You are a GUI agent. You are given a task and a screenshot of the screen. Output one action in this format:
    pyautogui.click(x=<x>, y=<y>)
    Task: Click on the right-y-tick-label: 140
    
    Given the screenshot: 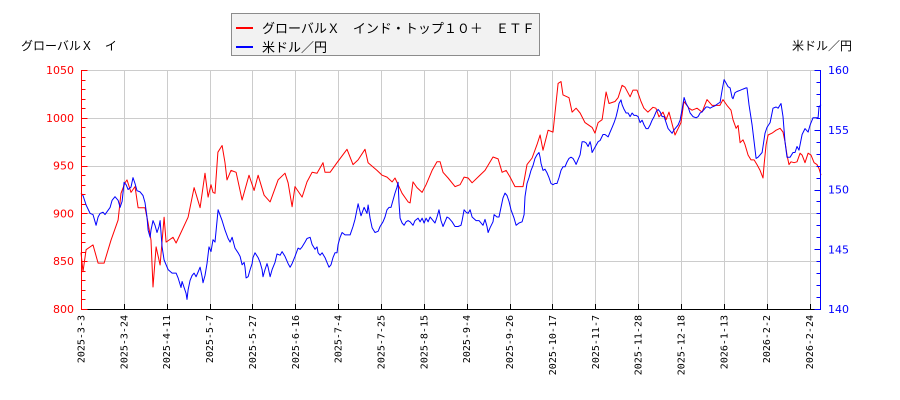 What is the action you would take?
    pyautogui.click(x=838, y=309)
    